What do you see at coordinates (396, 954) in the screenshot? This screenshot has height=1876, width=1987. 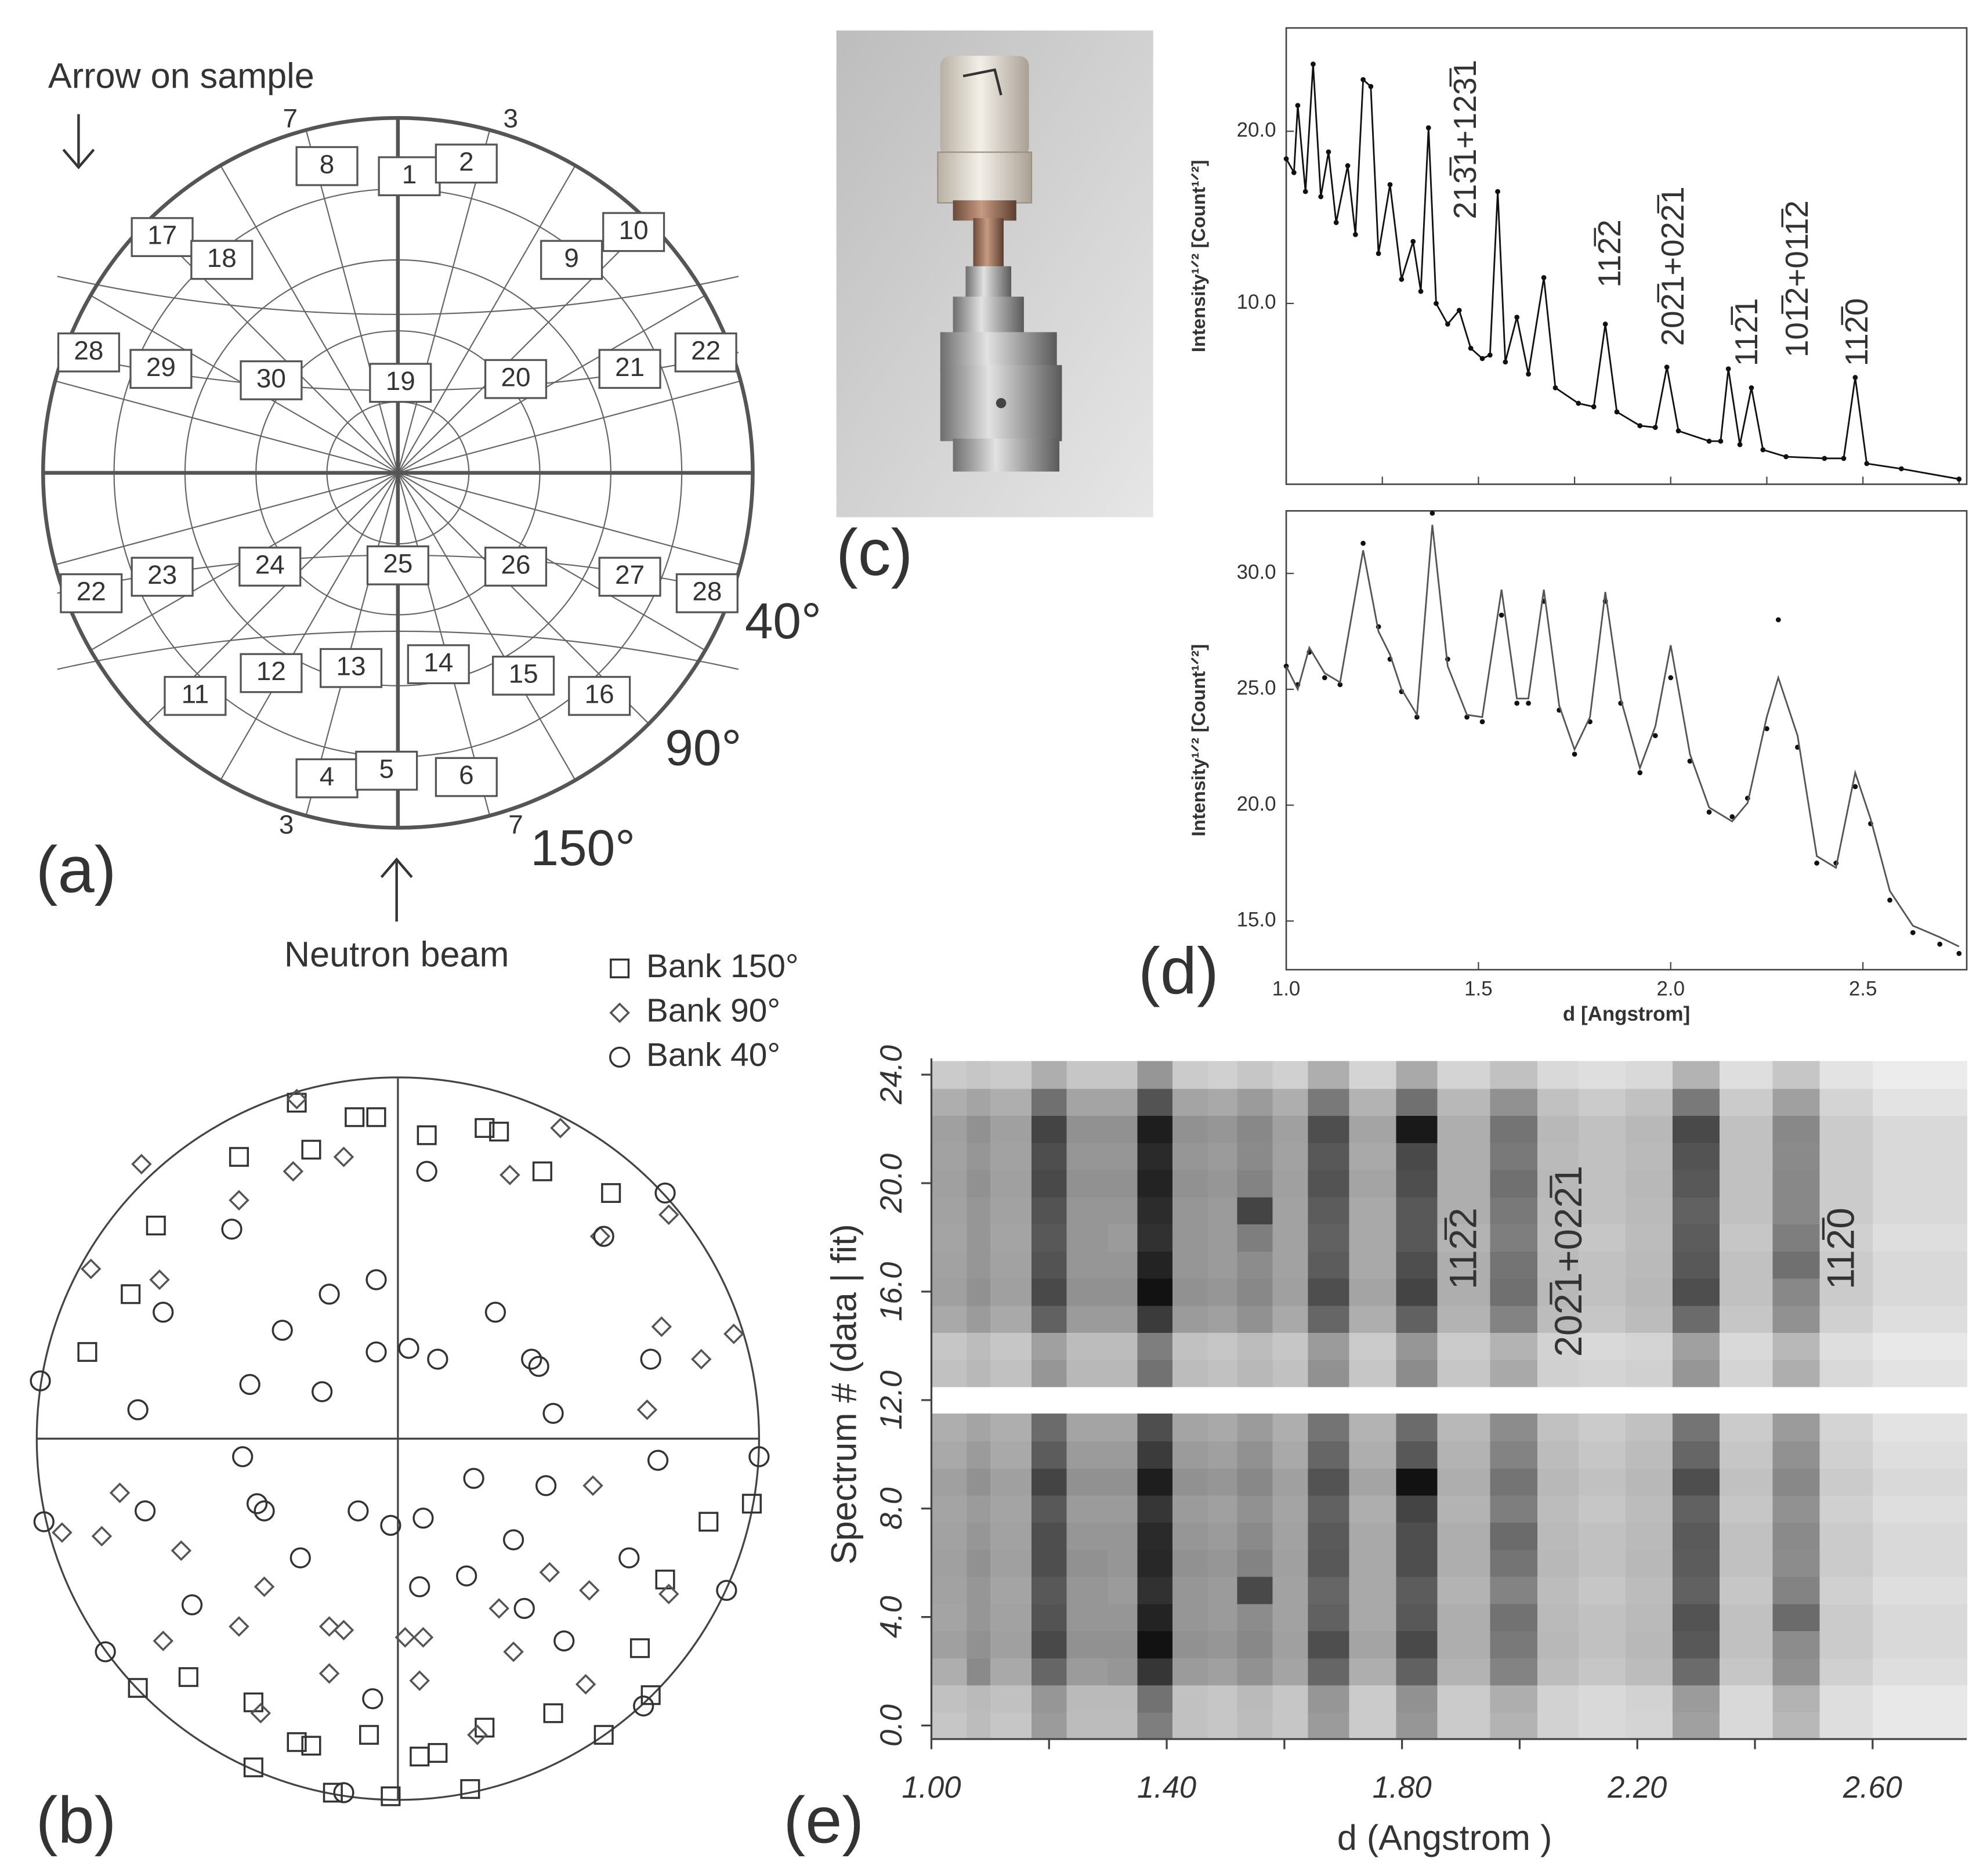 I see `annotation: Neutron beam` at bounding box center [396, 954].